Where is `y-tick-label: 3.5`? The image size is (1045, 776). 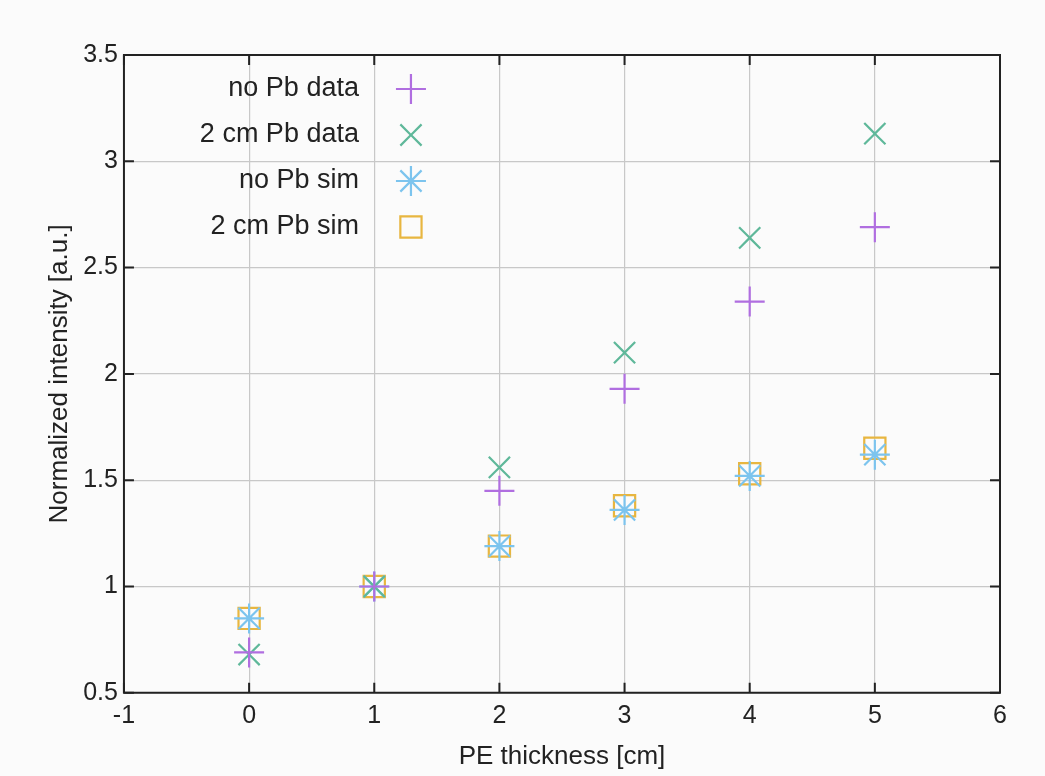
y-tick-label: 3.5 is located at coordinates (100, 52).